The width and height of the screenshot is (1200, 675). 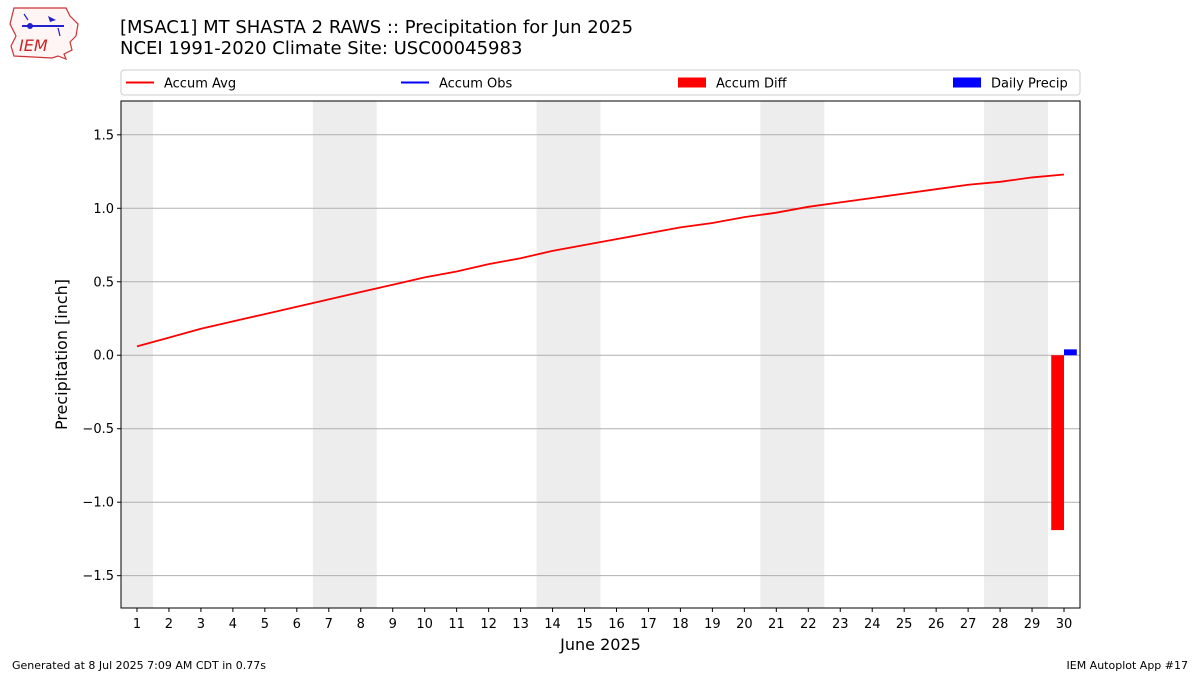 I want to click on legend-label: Accum Avg, so click(x=200, y=84).